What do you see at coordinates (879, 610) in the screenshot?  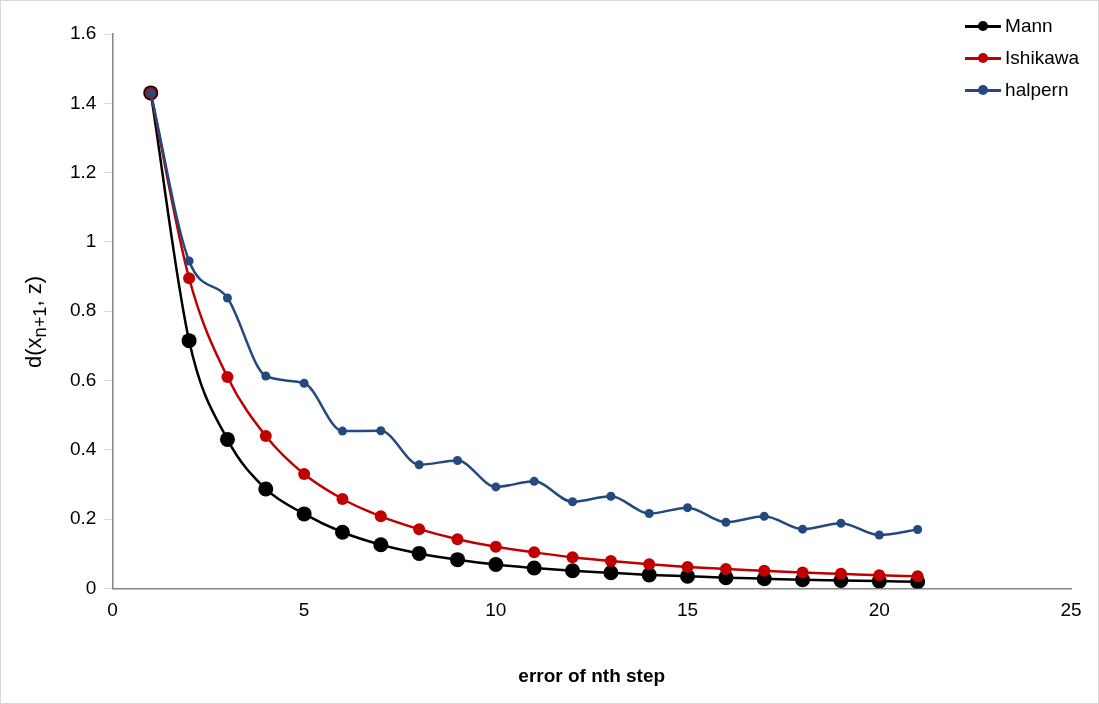 I see `x-tick-label: 20` at bounding box center [879, 610].